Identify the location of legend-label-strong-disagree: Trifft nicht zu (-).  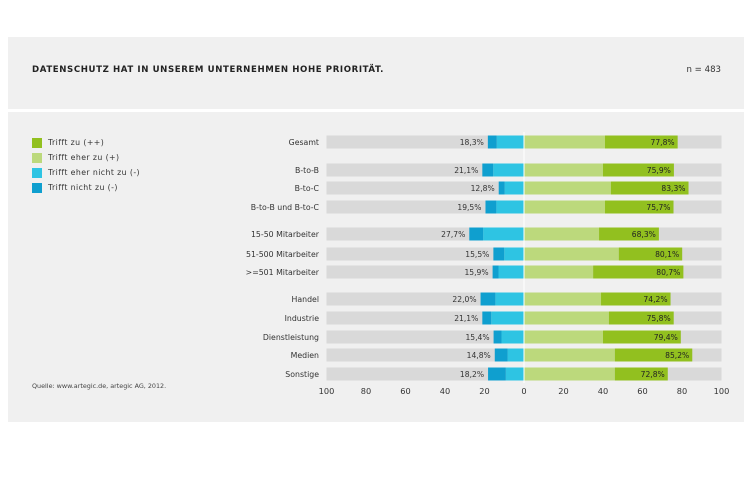
(83, 187).